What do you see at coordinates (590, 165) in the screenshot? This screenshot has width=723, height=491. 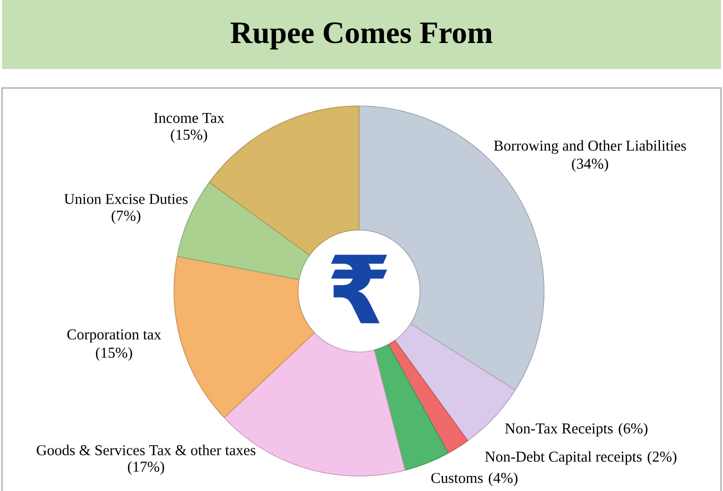 I see `data-label: (34%)` at bounding box center [590, 165].